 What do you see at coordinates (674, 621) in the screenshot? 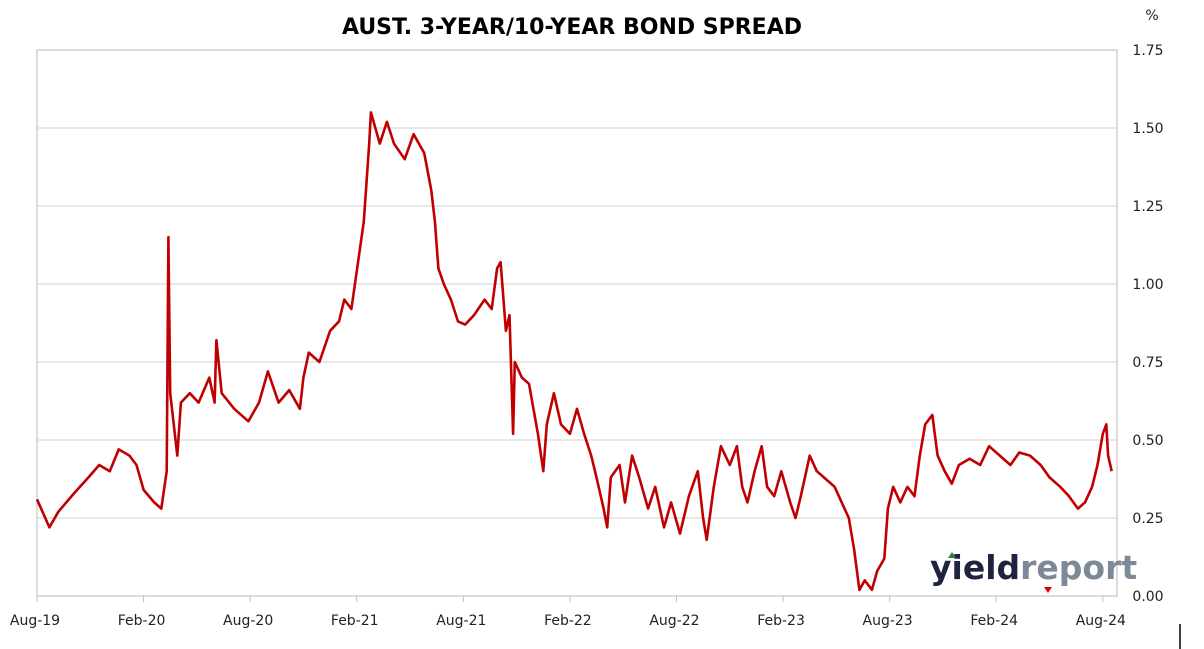
I see `x-tick-label: Aug-22` at bounding box center [674, 621].